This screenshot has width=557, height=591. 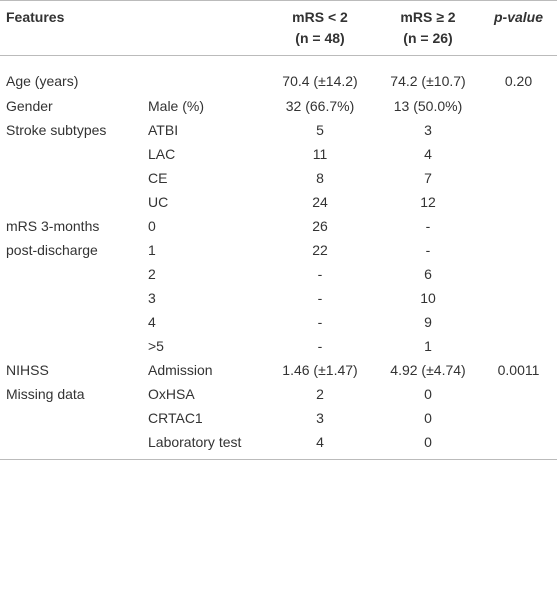 I want to click on footnote, so click(x=278, y=470).